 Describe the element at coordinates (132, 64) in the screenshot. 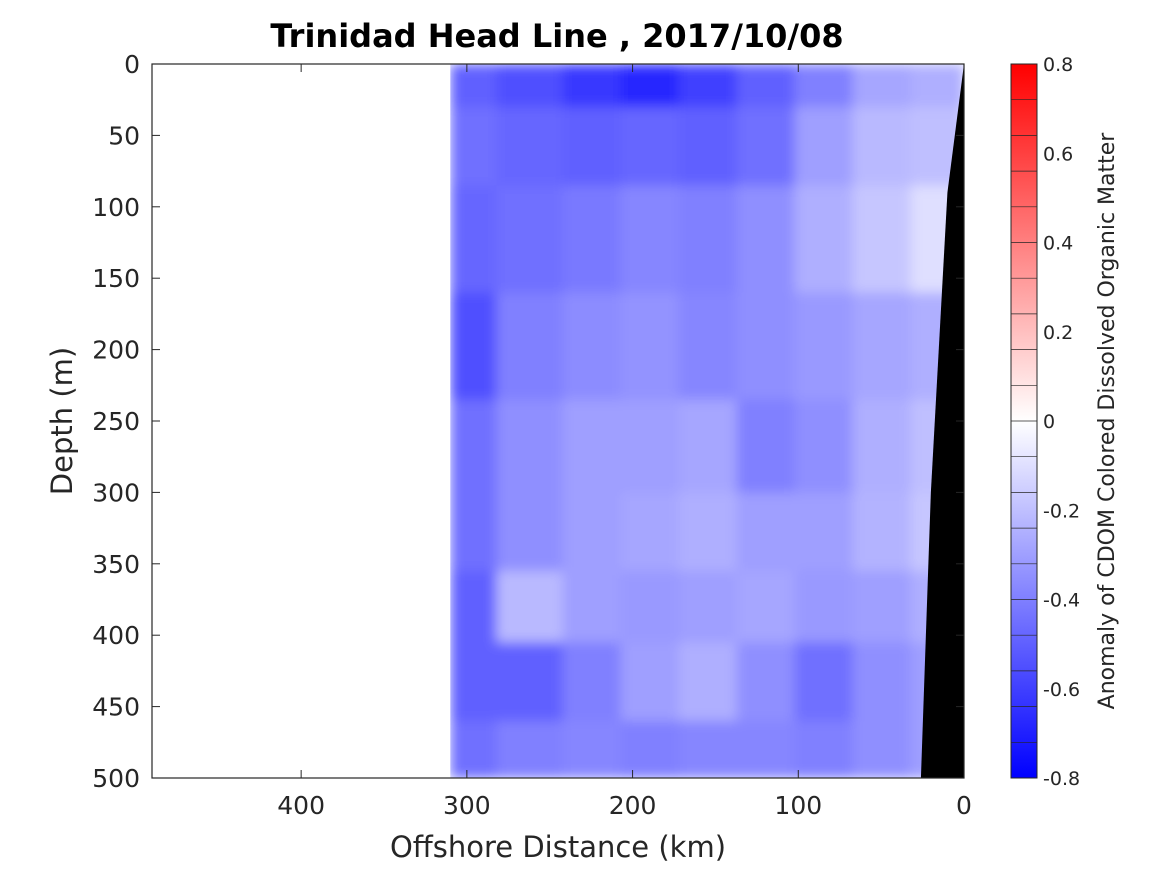

I see `y-tick-label: 0` at that location.